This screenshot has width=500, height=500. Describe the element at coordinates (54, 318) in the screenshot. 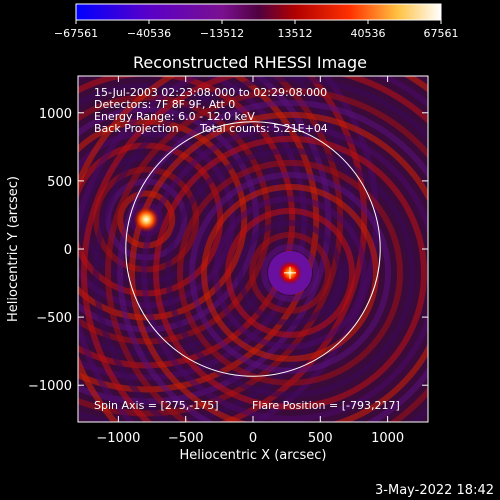

I see `y-tick-label: −500` at that location.